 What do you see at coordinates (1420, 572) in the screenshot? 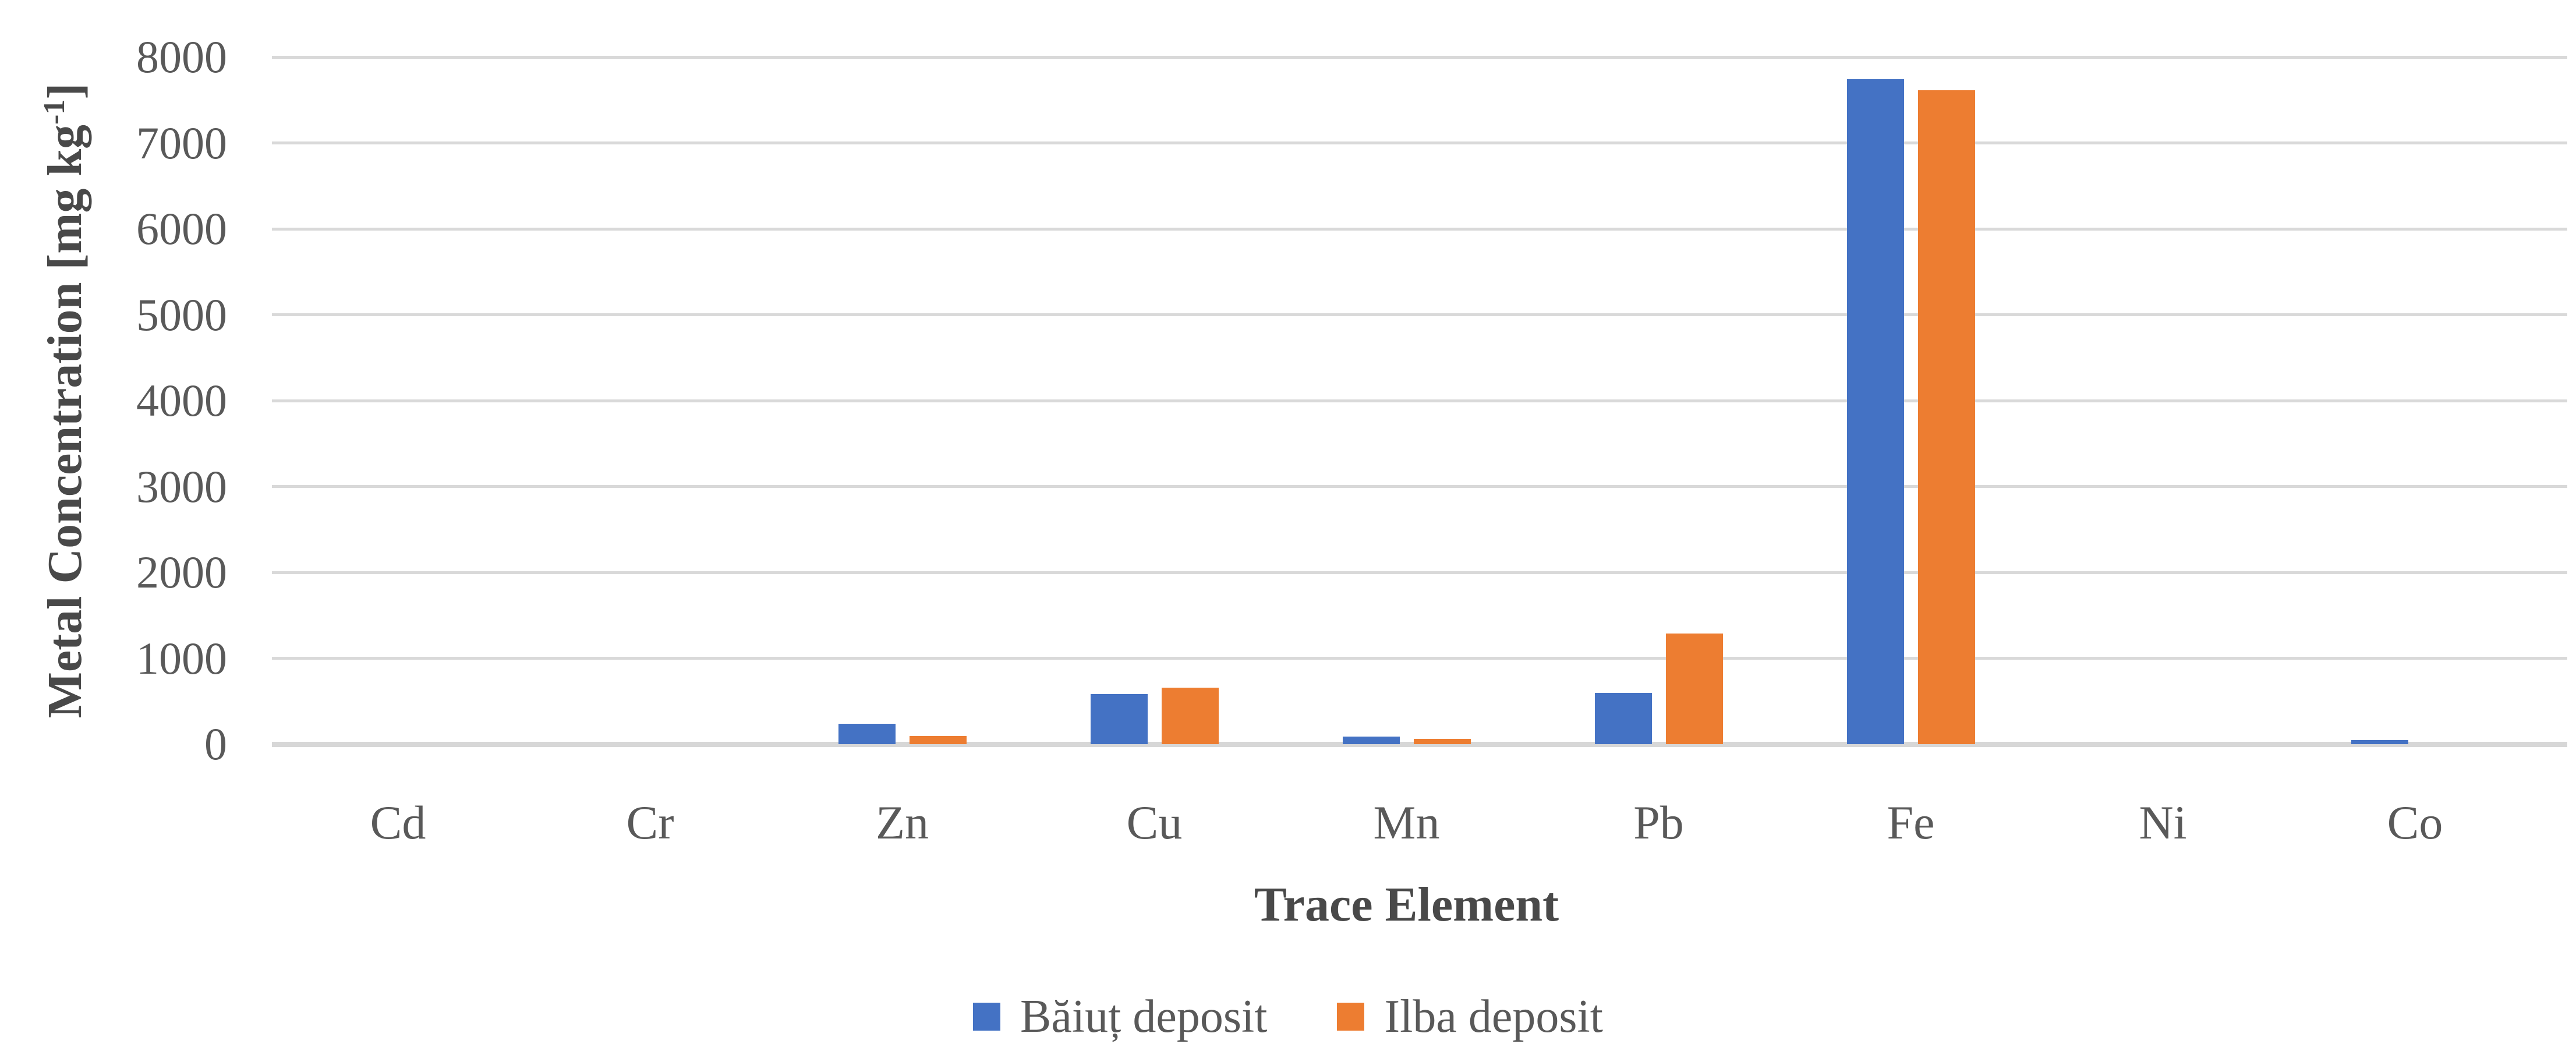
I see `gridline-2000` at bounding box center [1420, 572].